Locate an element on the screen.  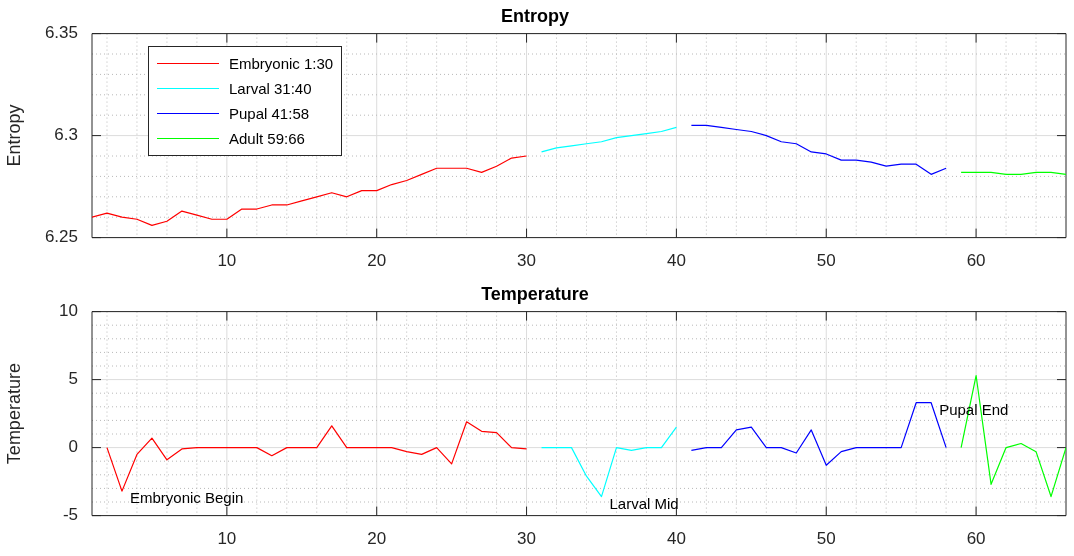
chart-title: Entropy is located at coordinates (535, 15).